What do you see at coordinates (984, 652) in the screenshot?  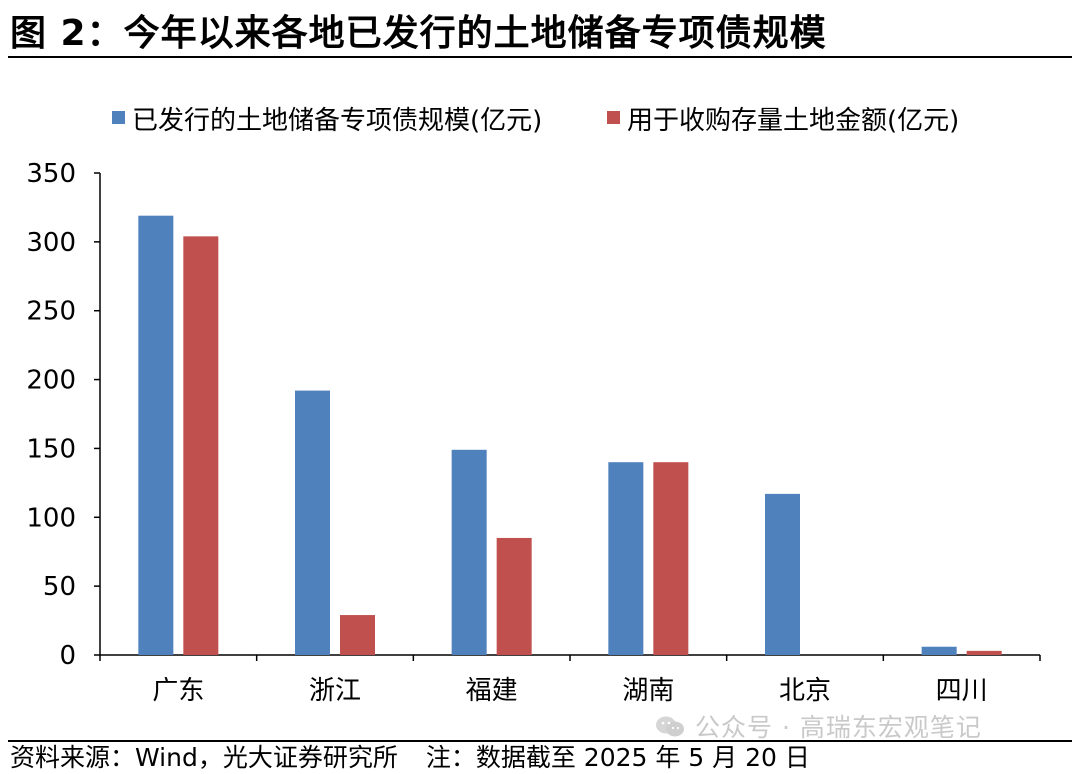 I see `bar-series-2-四川` at bounding box center [984, 652].